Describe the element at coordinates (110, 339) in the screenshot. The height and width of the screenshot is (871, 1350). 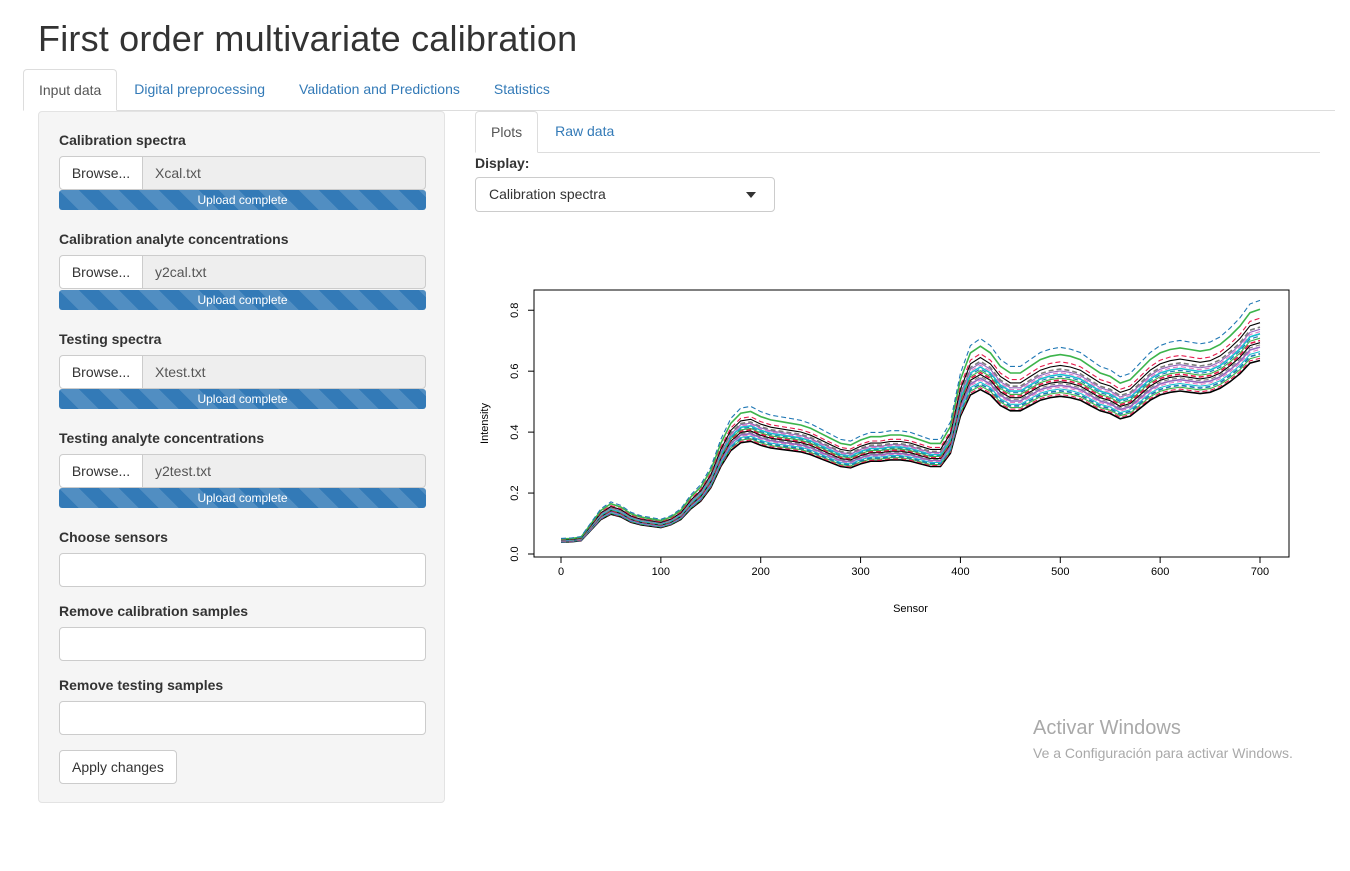
I see `testing-spectra-label: Testing spectra` at that location.